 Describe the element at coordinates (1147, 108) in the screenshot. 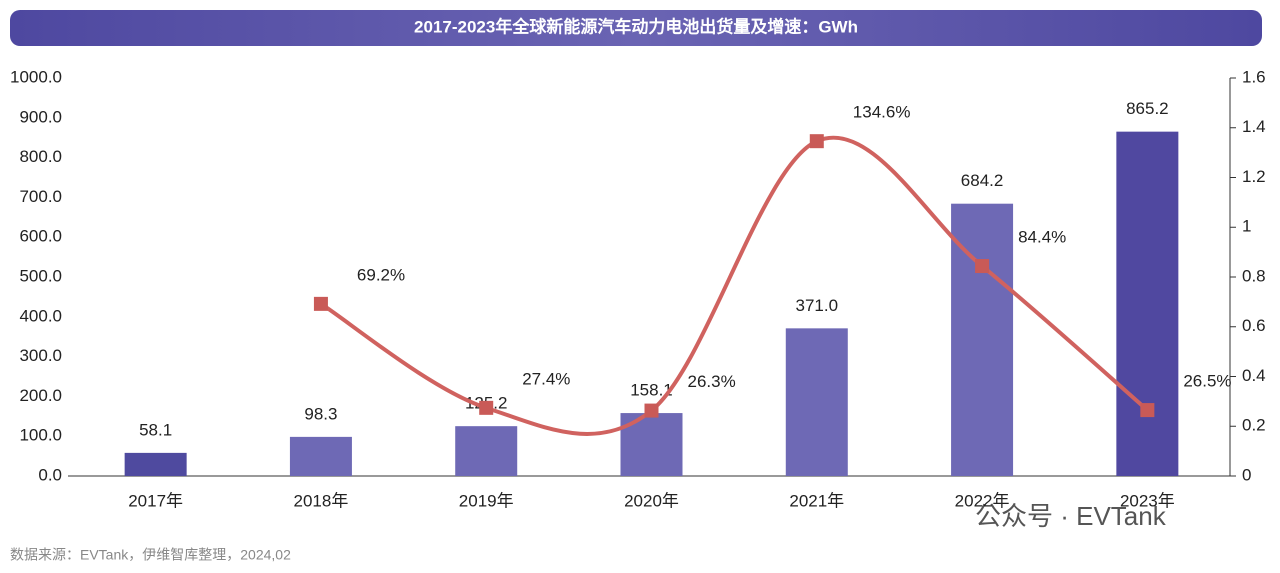

I see `bar-value-label: 865.2` at that location.